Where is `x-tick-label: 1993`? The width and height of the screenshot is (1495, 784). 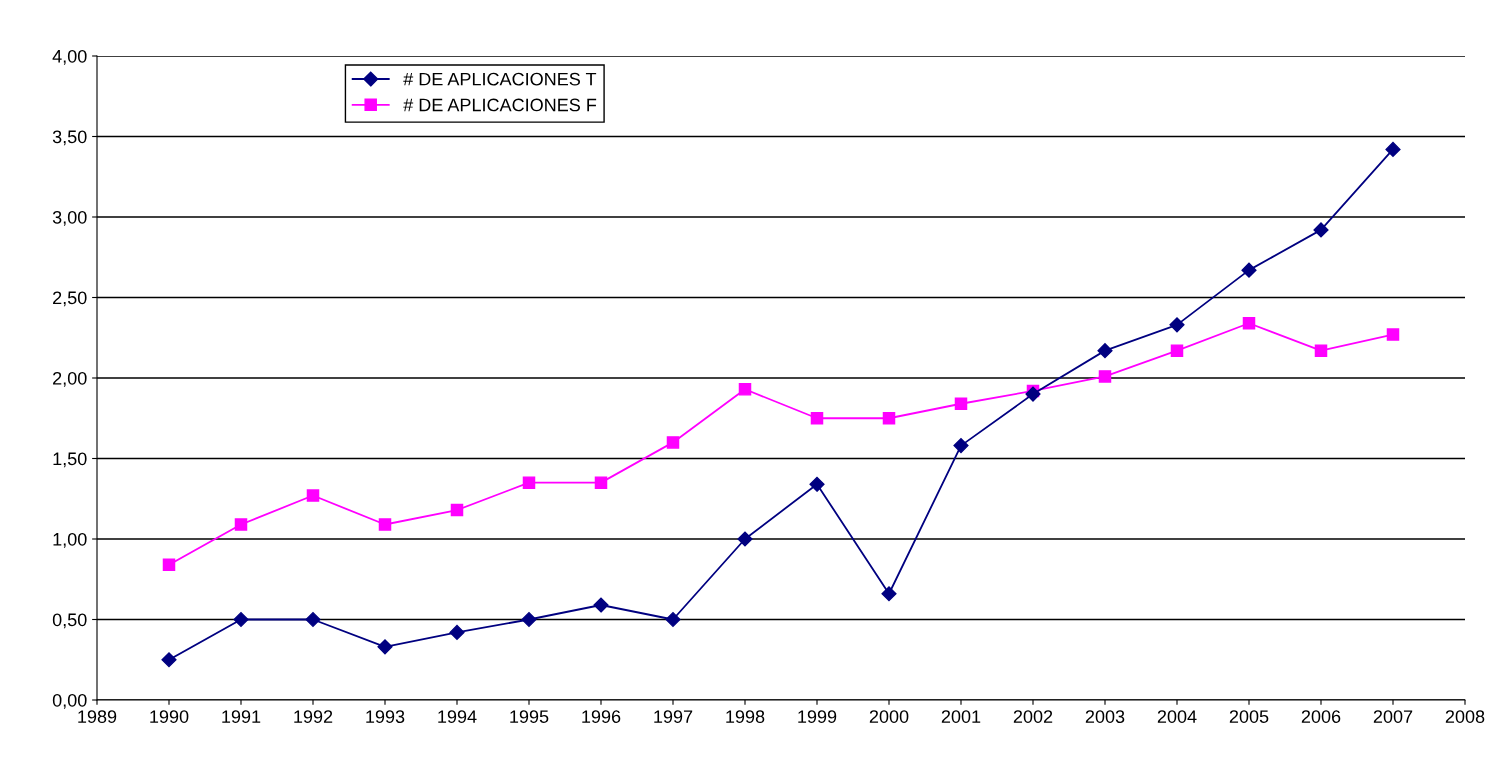
x-tick-label: 1993 is located at coordinates (385, 716).